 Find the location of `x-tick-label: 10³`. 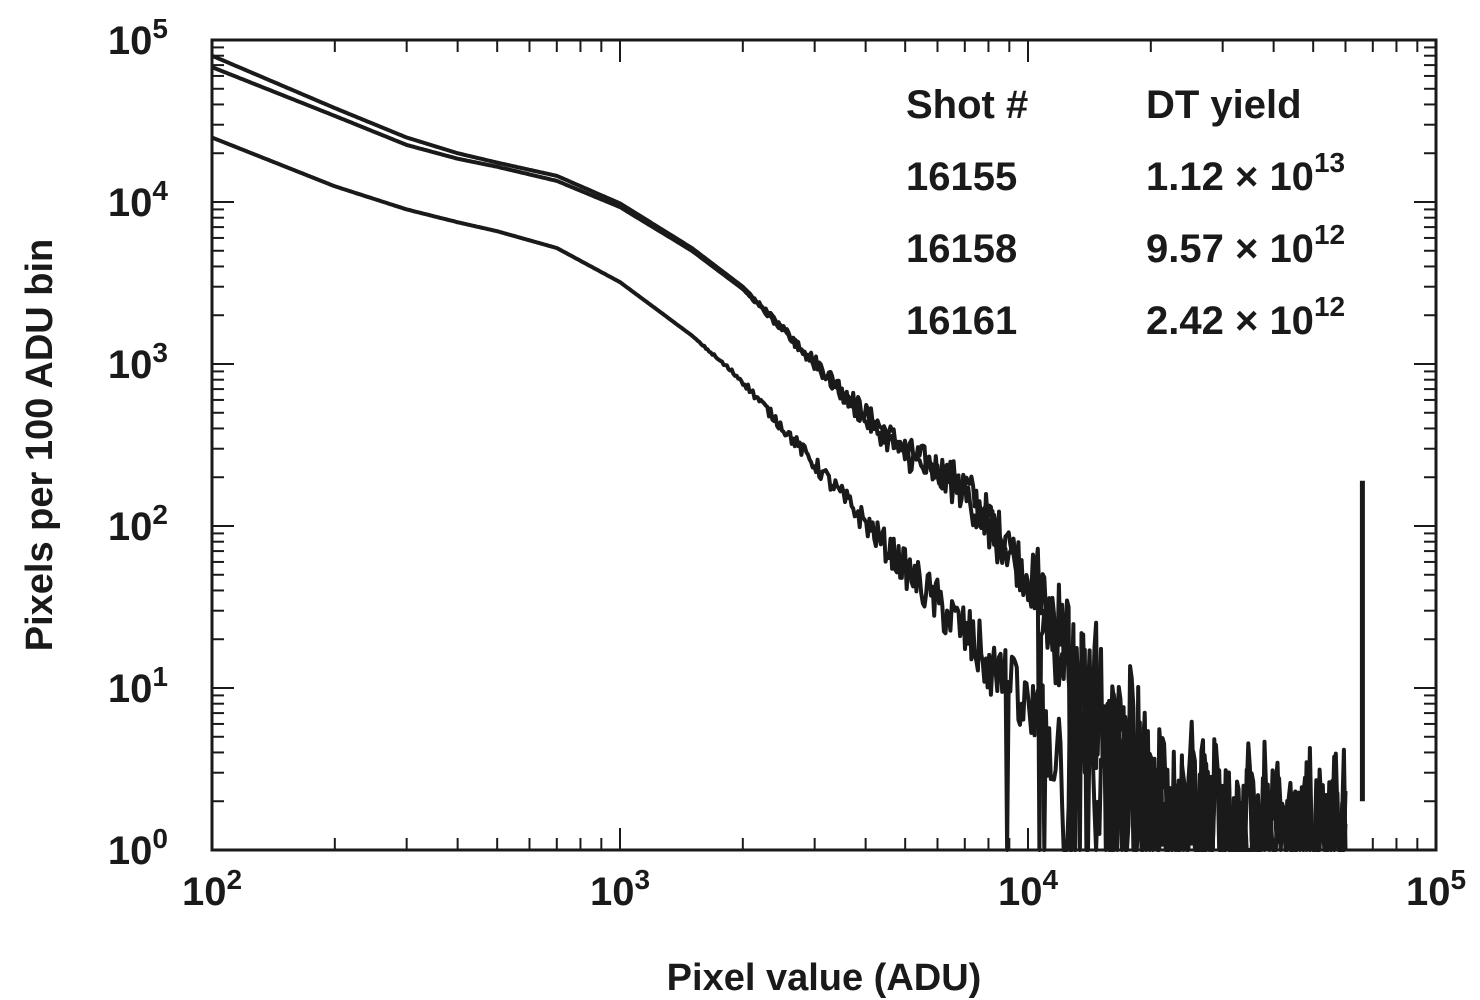

x-tick-label: 10³ is located at coordinates (620, 889).